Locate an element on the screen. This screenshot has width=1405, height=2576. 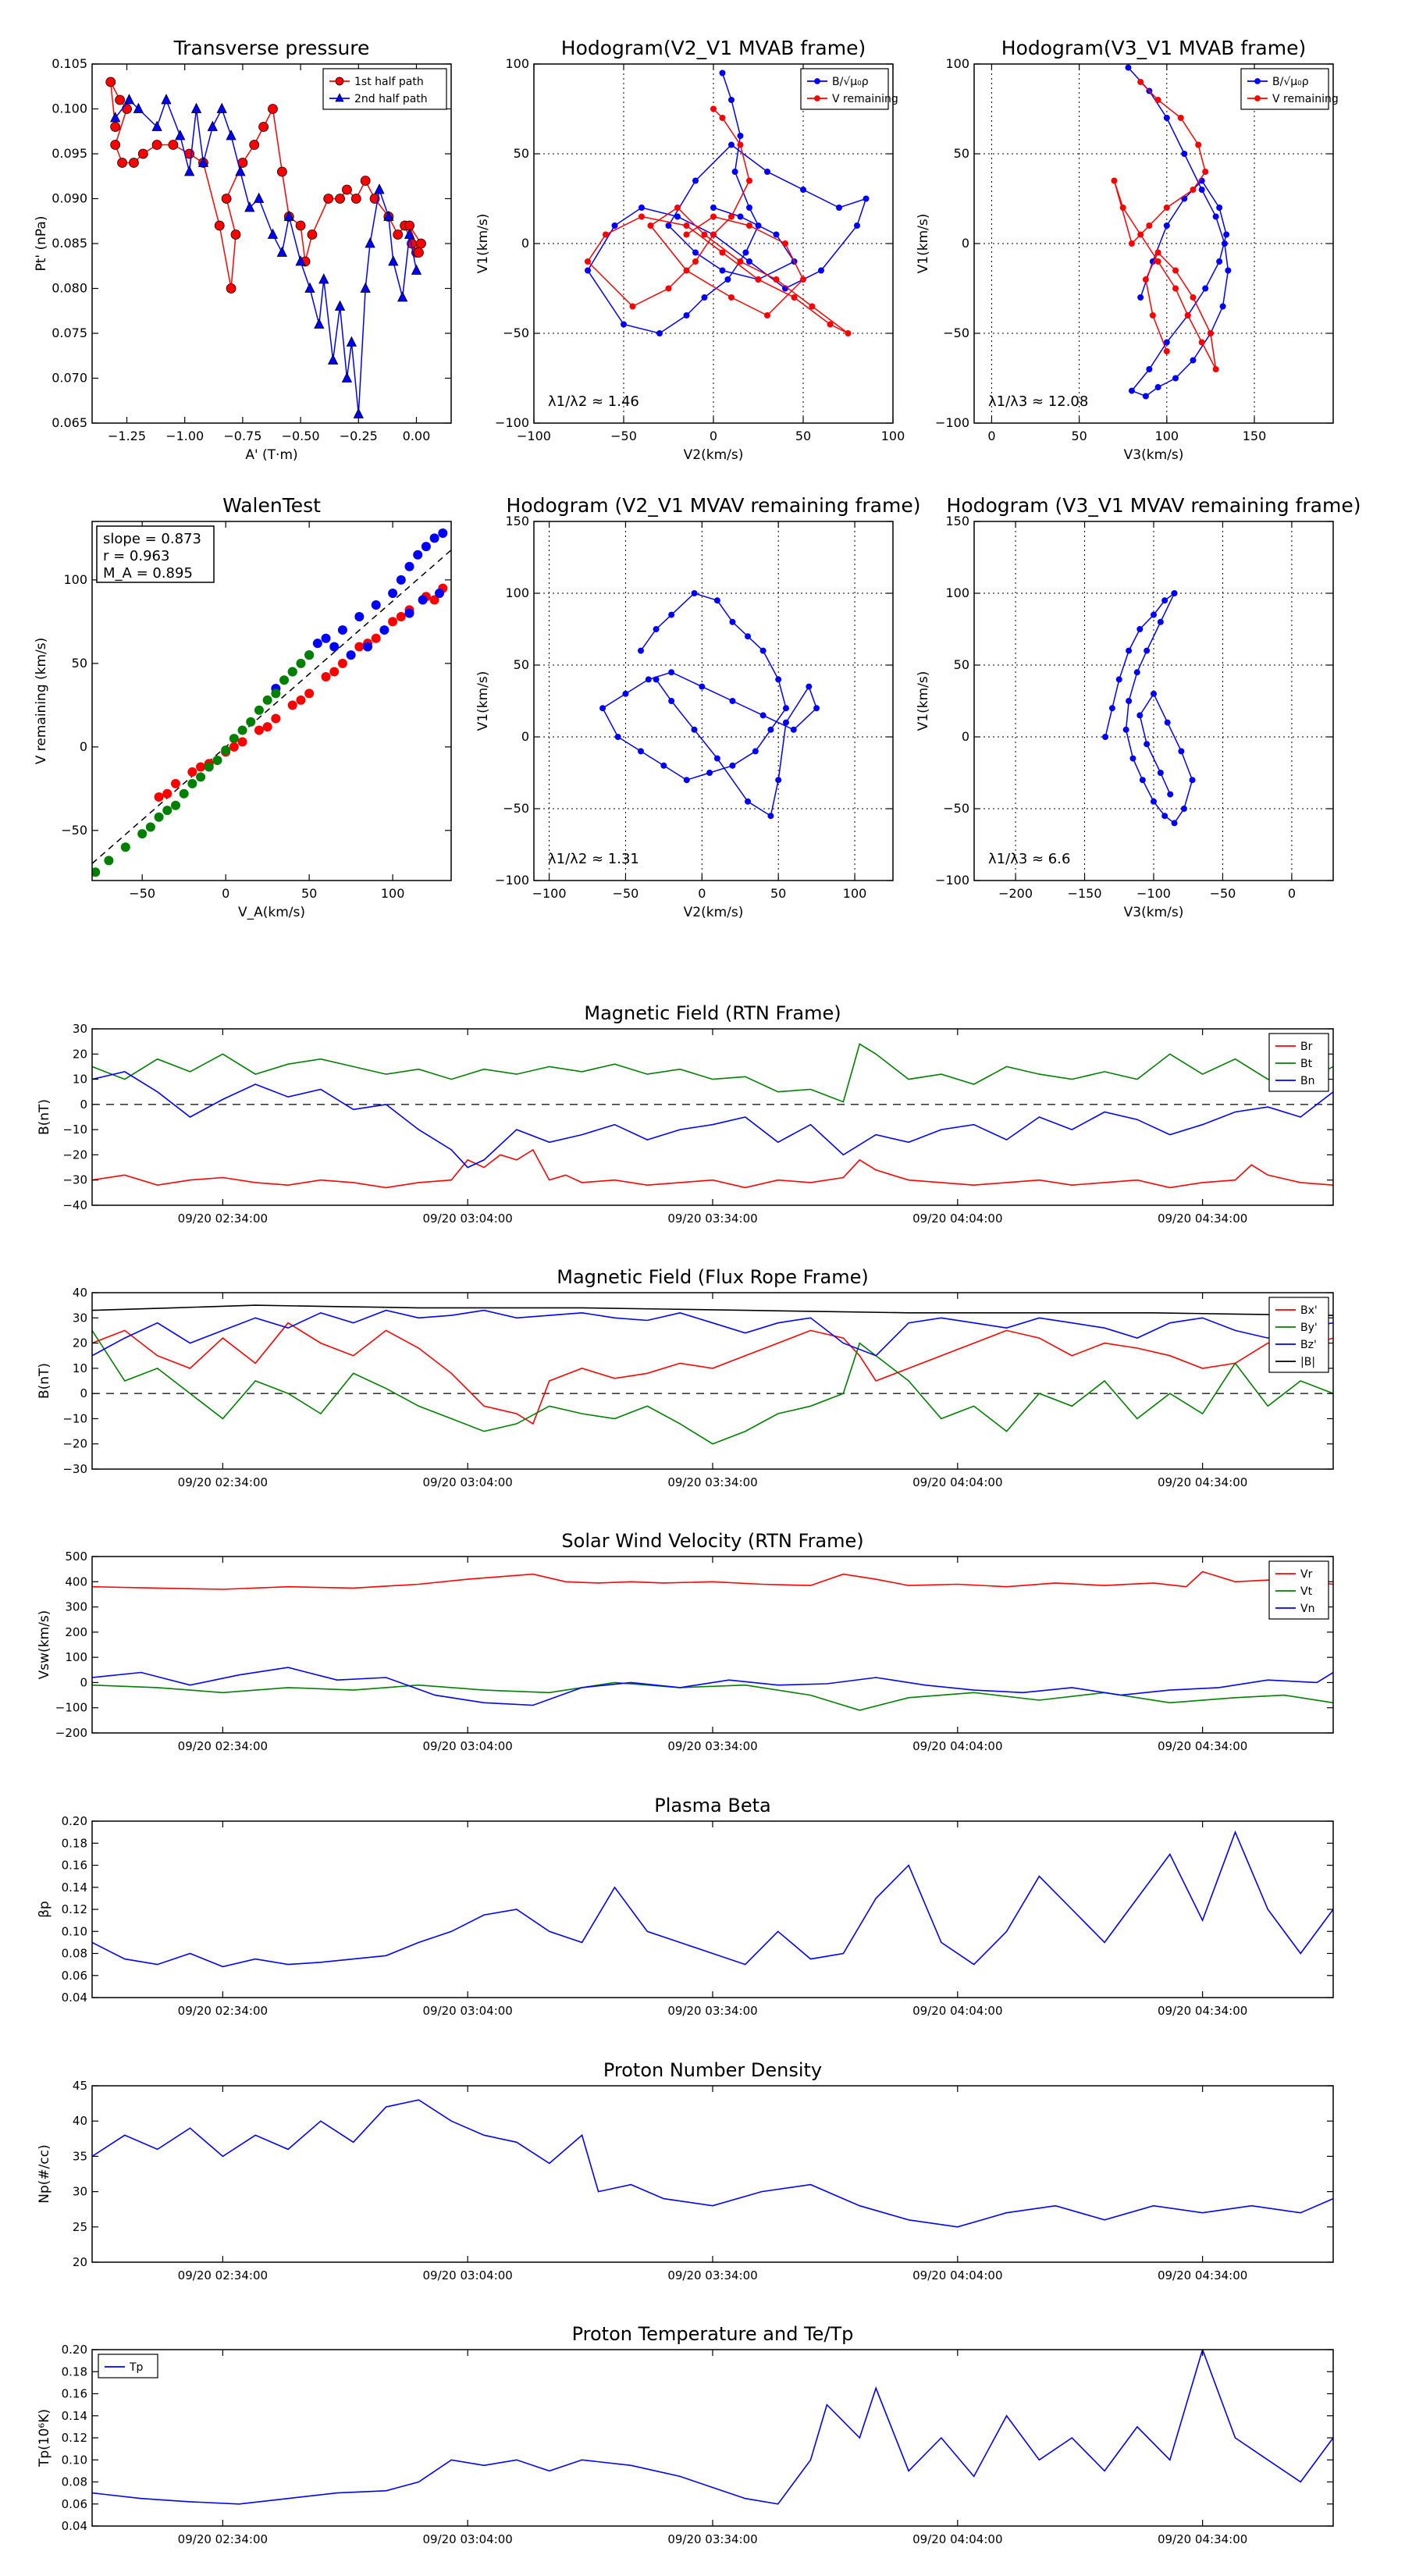
x-tick-label: −1.00 is located at coordinates (185, 436).